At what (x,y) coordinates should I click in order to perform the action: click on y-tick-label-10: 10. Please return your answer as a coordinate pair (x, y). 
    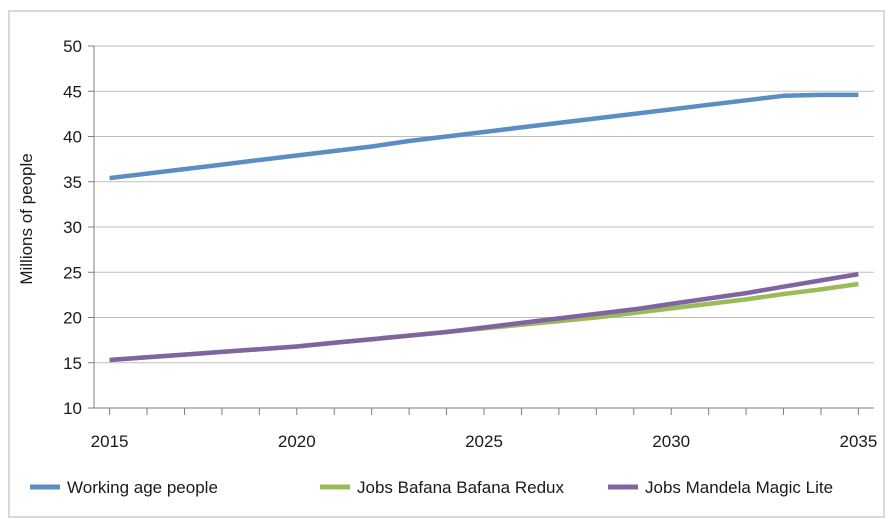
    Looking at the image, I should click on (72, 408).